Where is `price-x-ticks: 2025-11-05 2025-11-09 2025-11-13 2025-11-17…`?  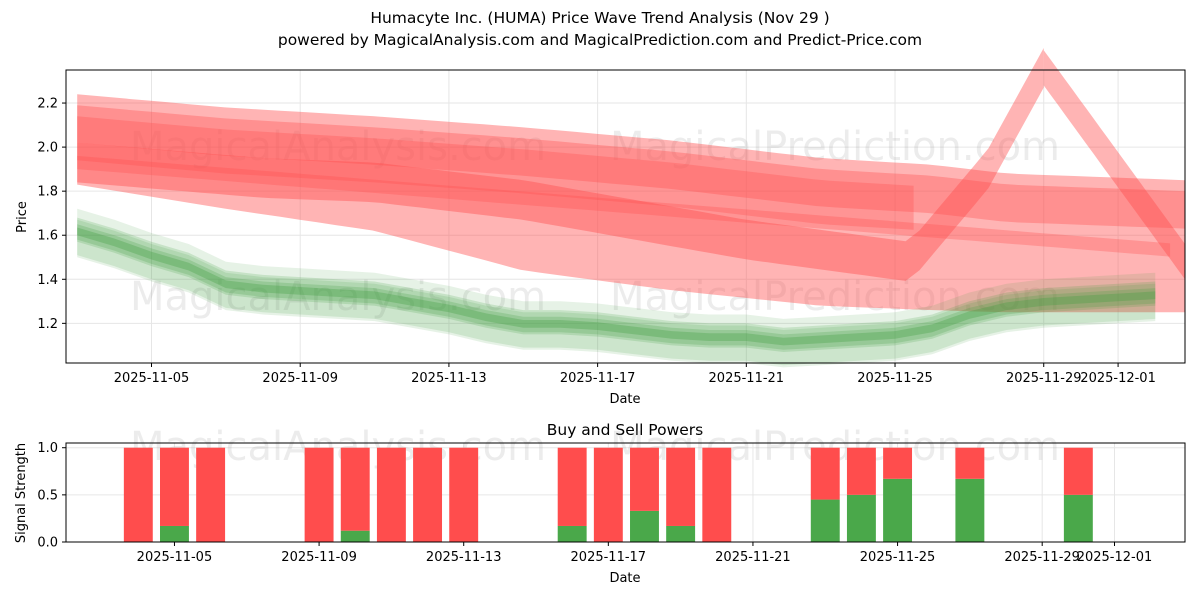 price-x-ticks: 2025-11-05 2025-11-09 2025-11-13 2025-11-17… is located at coordinates (635, 374).